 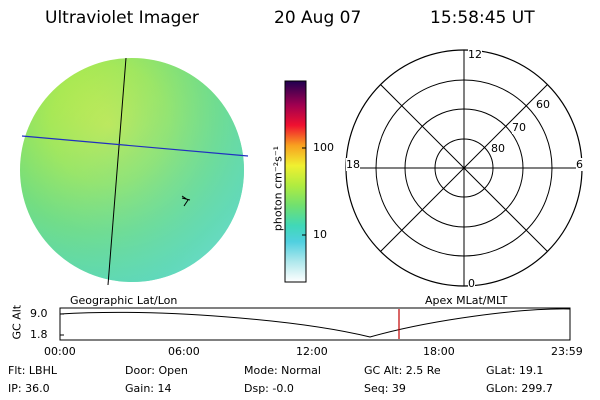 I want to click on mlt-label-12: 12, so click(x=475, y=54).